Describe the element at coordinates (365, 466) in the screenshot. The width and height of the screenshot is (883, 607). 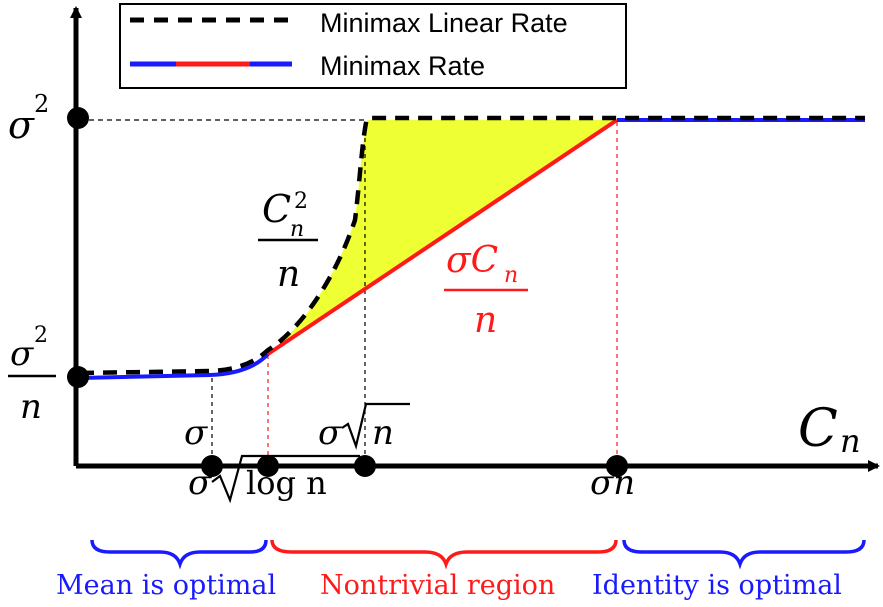
I see `x-dot-sigma-sqrt-n` at that location.